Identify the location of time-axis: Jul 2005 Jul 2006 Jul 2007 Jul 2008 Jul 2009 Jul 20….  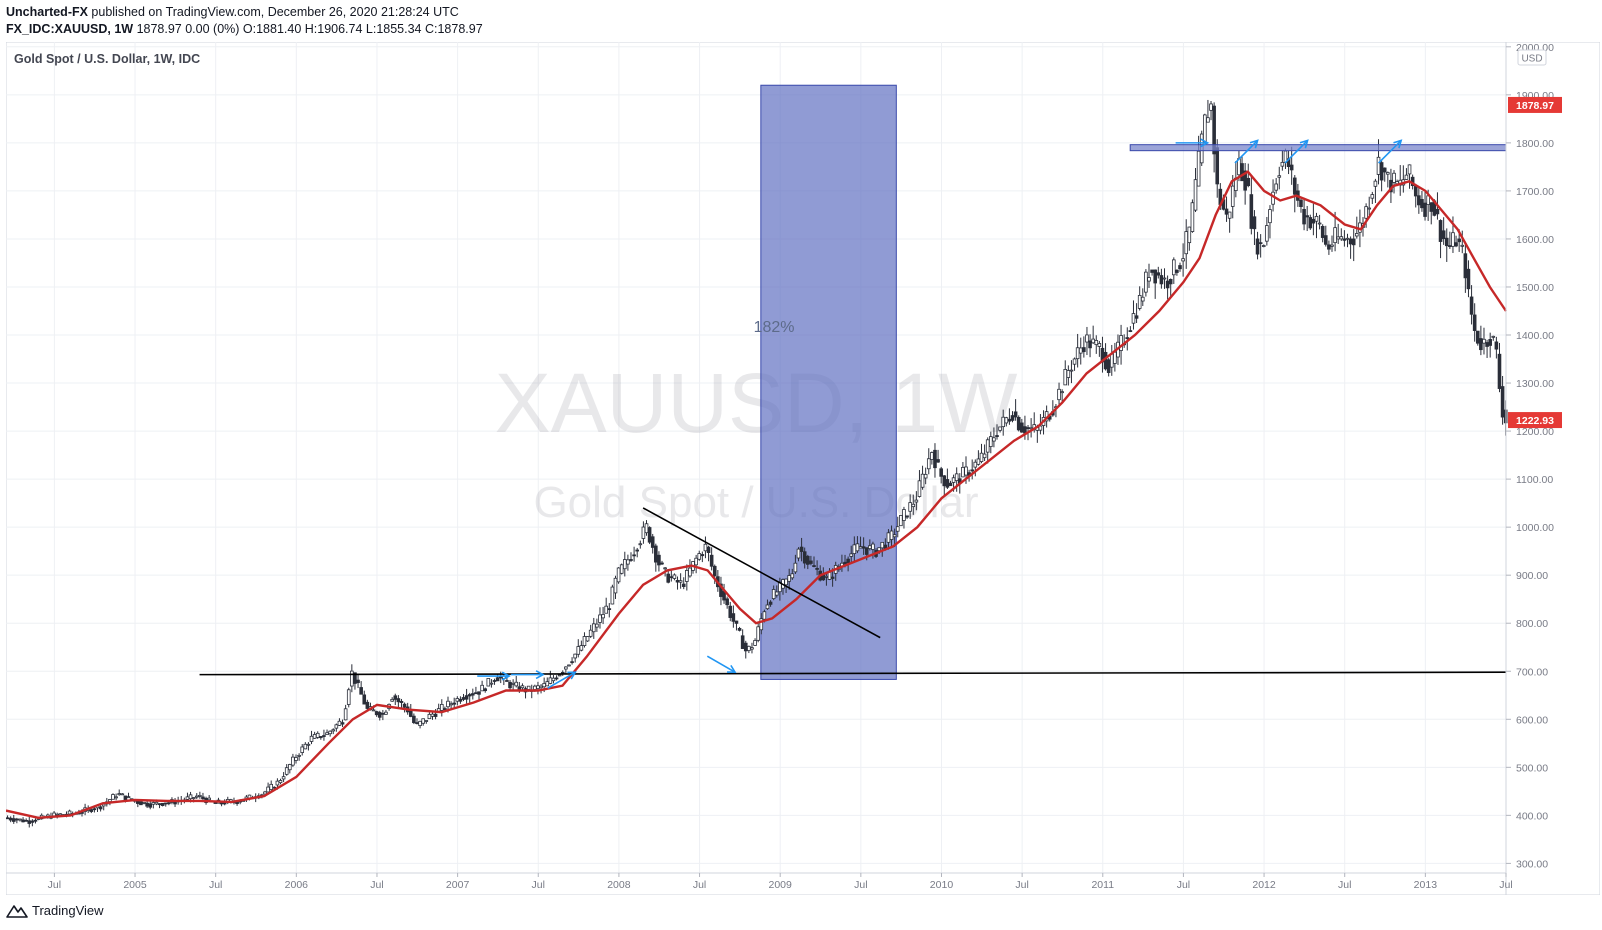
(780, 882).